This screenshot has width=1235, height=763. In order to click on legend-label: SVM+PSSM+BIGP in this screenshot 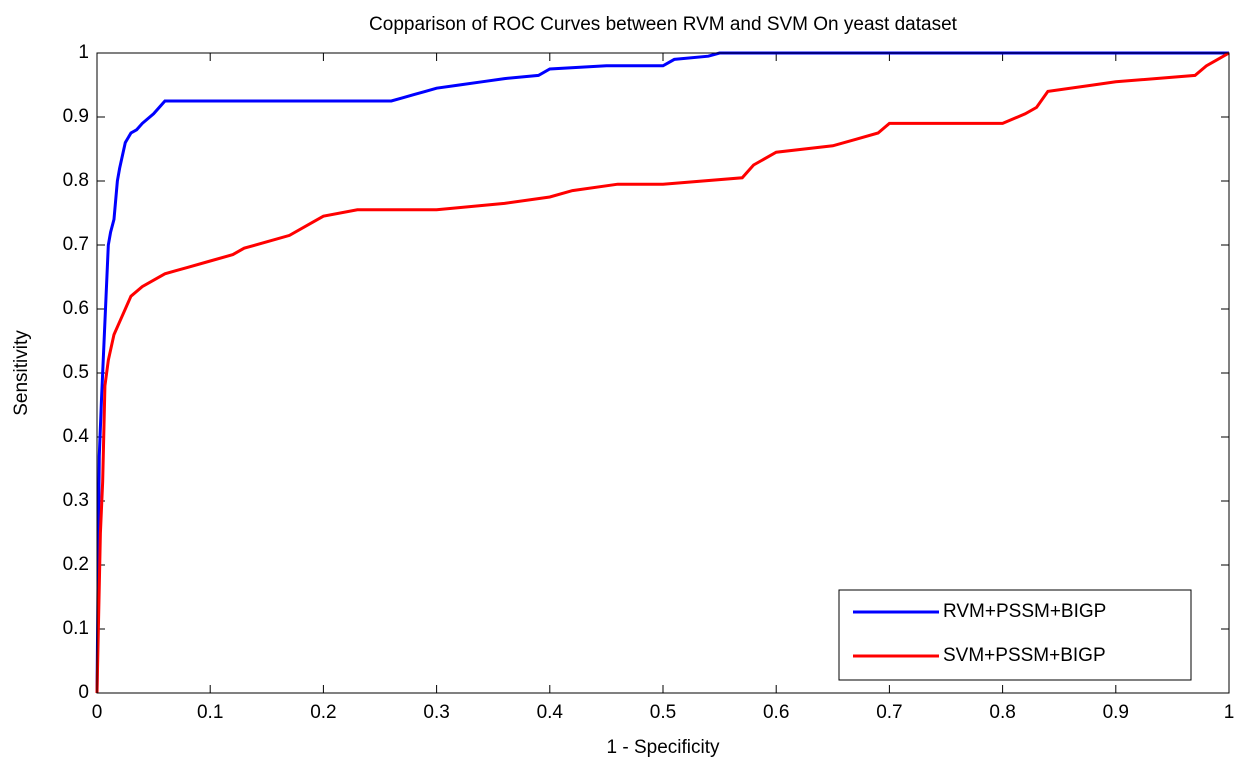, I will do `click(1024, 655)`.